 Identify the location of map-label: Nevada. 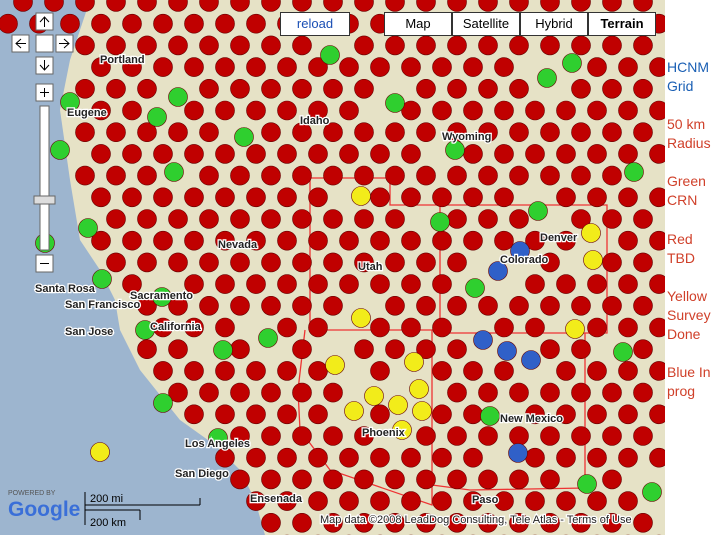
(238, 245).